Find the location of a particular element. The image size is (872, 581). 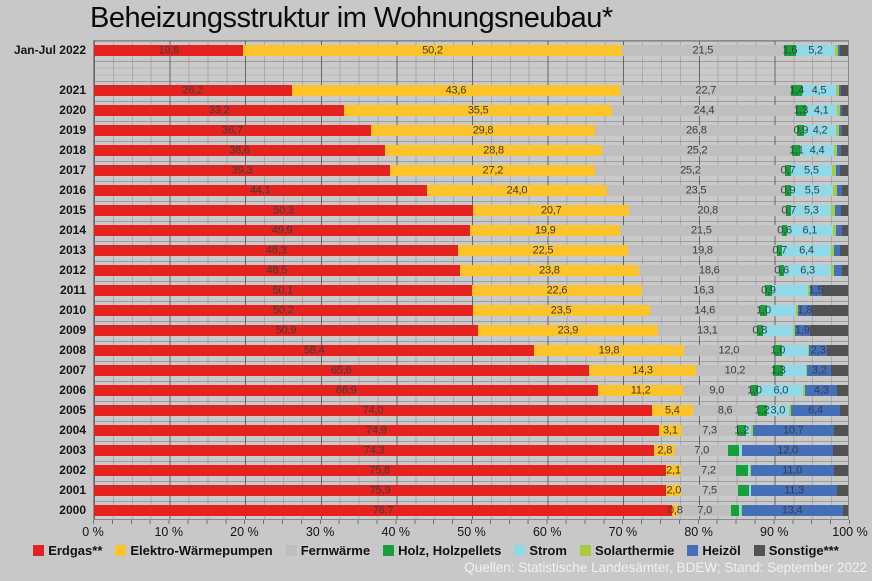

bar-row: 50,2 23,5 14,6 1,0 1,8 is located at coordinates (471, 311).